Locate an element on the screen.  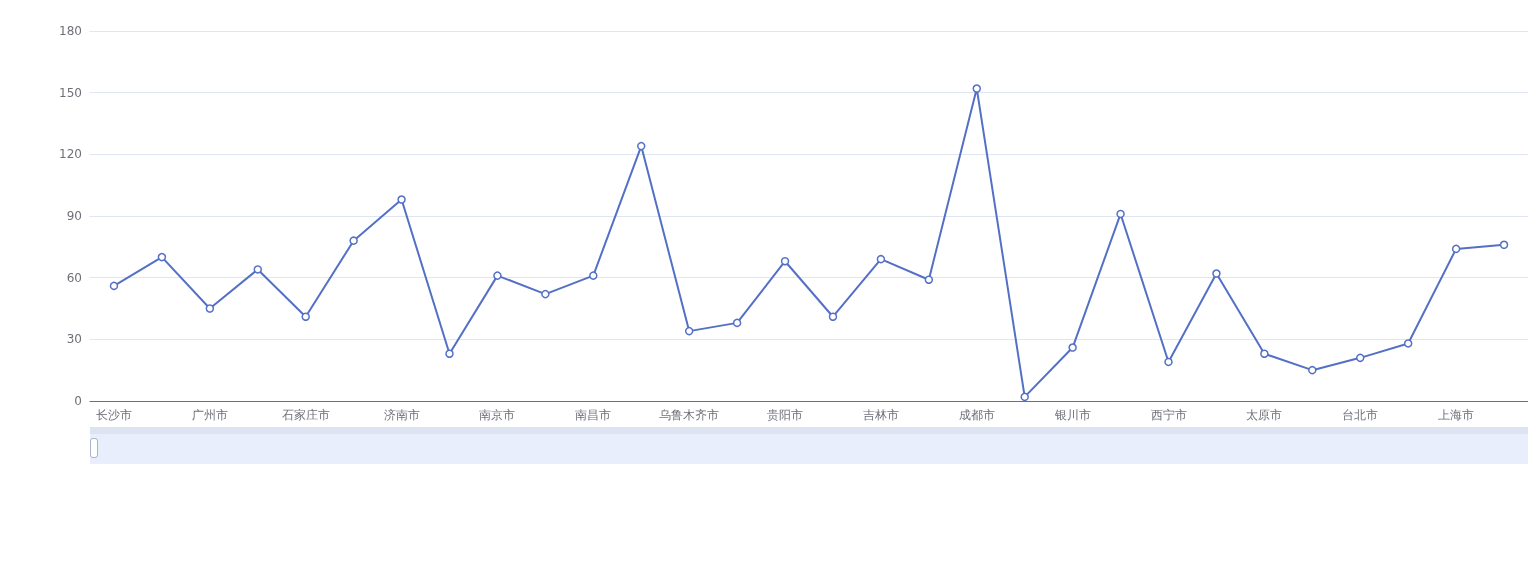
x-tick-label: 广州市 is located at coordinates (209, 415).